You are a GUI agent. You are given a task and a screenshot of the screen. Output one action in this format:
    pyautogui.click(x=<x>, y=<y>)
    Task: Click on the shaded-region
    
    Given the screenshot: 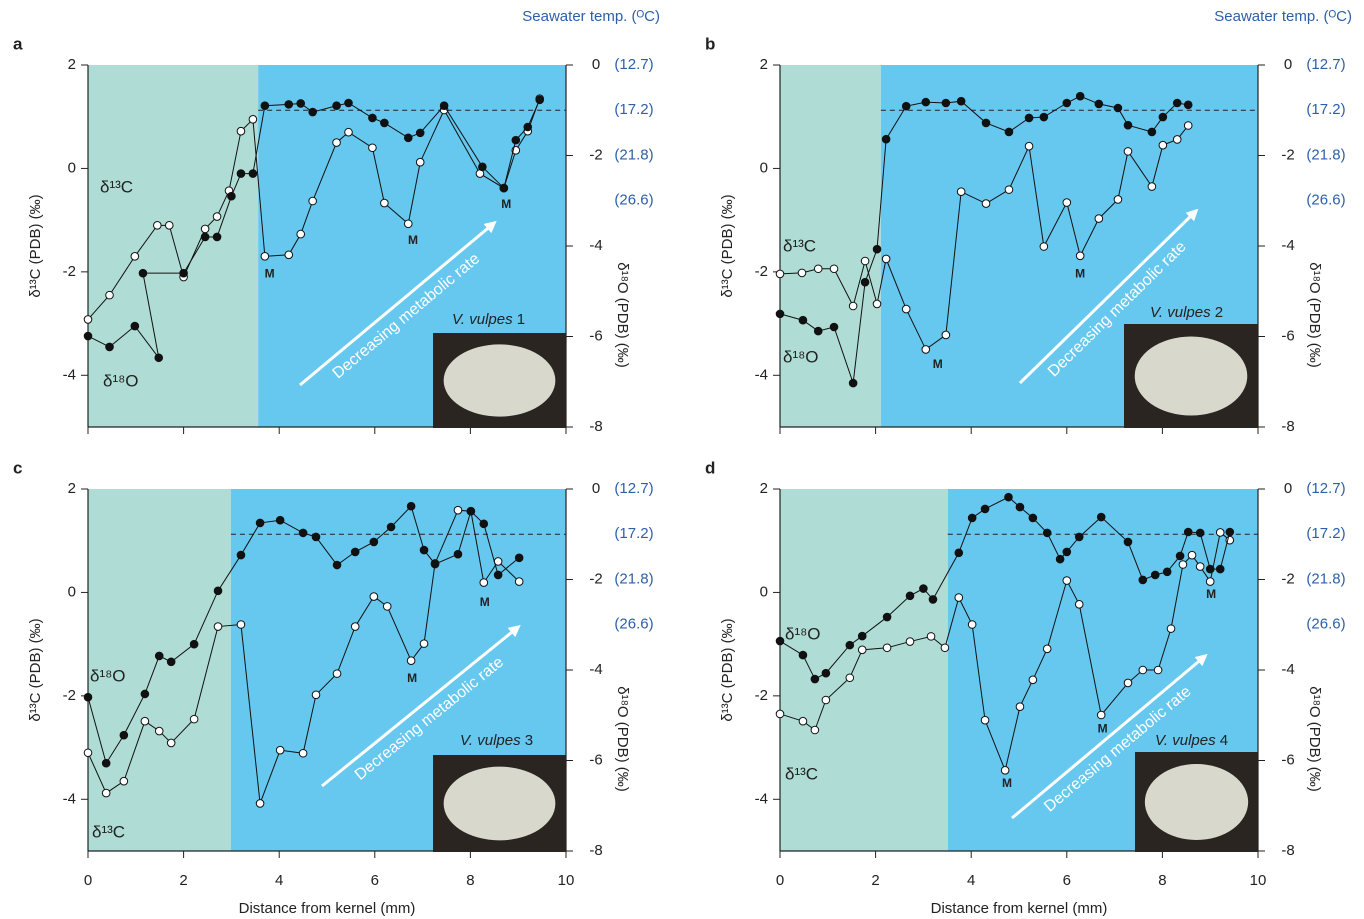 What is the action you would take?
    pyautogui.click(x=864, y=670)
    